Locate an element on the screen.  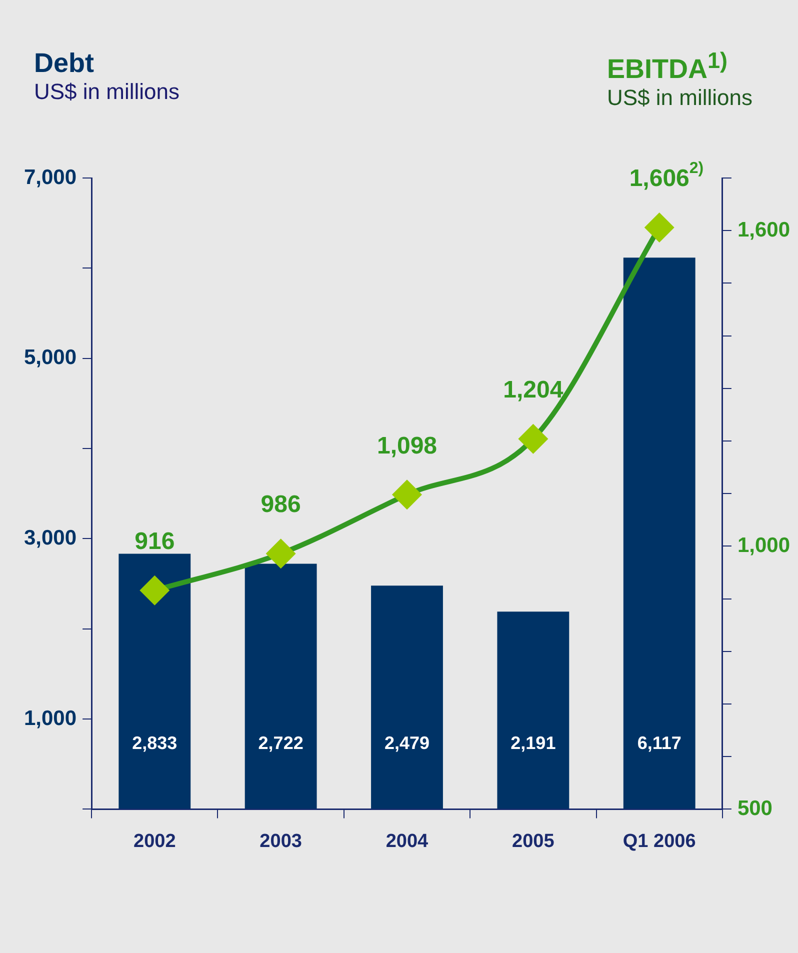
data-label: 986 is located at coordinates (280, 504).